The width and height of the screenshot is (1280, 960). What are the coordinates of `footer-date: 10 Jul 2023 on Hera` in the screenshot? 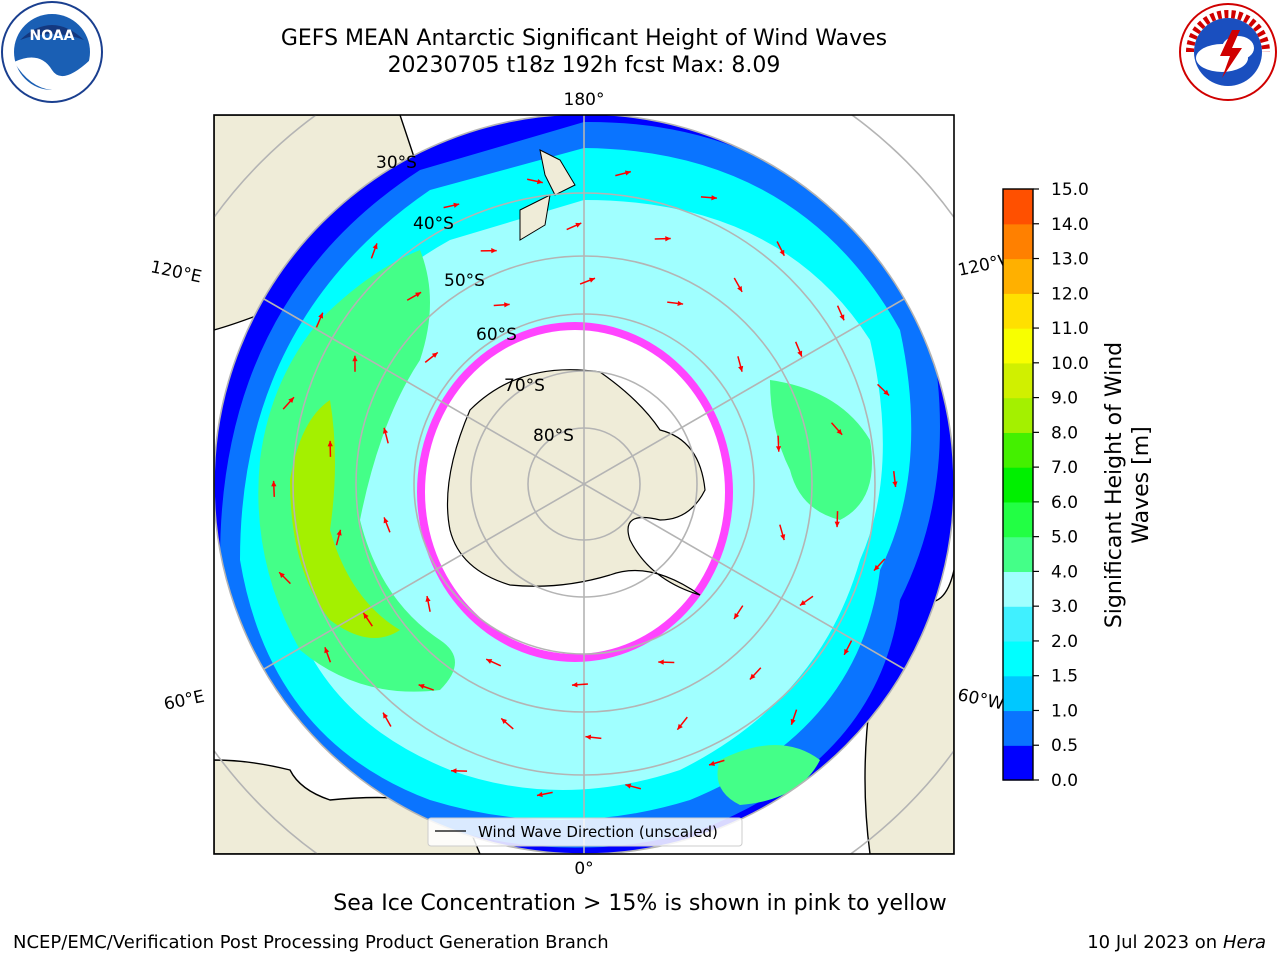 It's located at (1176, 942).